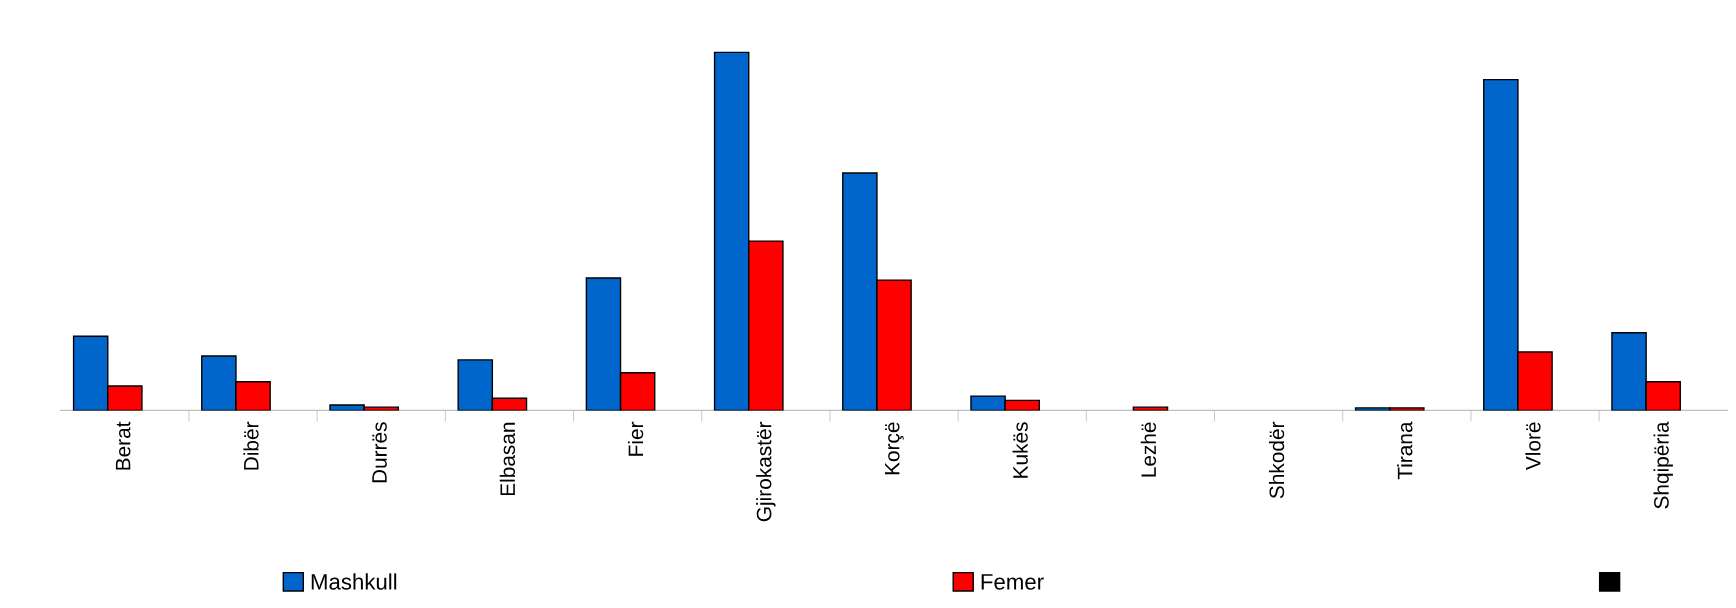 This screenshot has height=608, width=1736. I want to click on x-tick-label: Kukës, so click(1020, 450).